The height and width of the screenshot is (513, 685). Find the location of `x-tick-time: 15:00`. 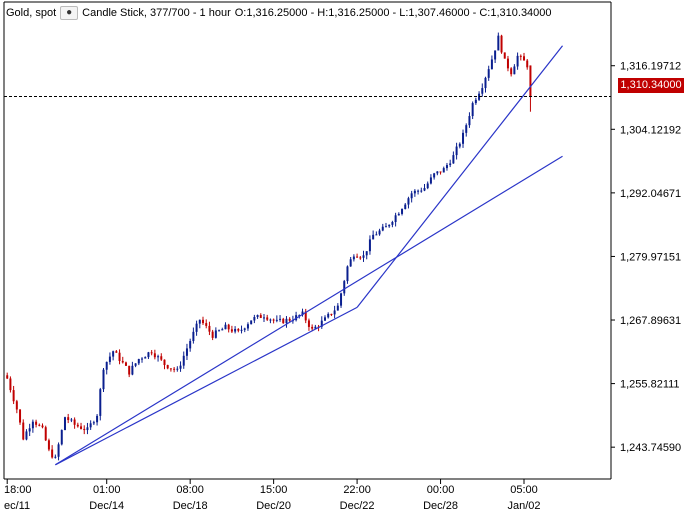

x-tick-time: 15:00 is located at coordinates (274, 490).